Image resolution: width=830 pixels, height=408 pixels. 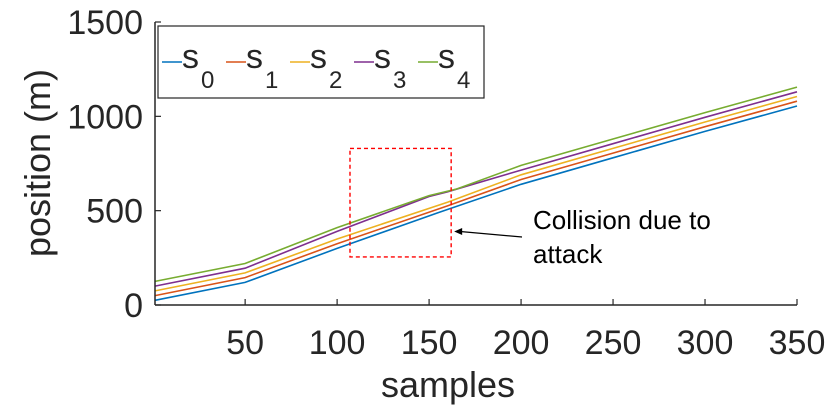 What do you see at coordinates (568, 254) in the screenshot?
I see `annotation-text-line2: attack` at bounding box center [568, 254].